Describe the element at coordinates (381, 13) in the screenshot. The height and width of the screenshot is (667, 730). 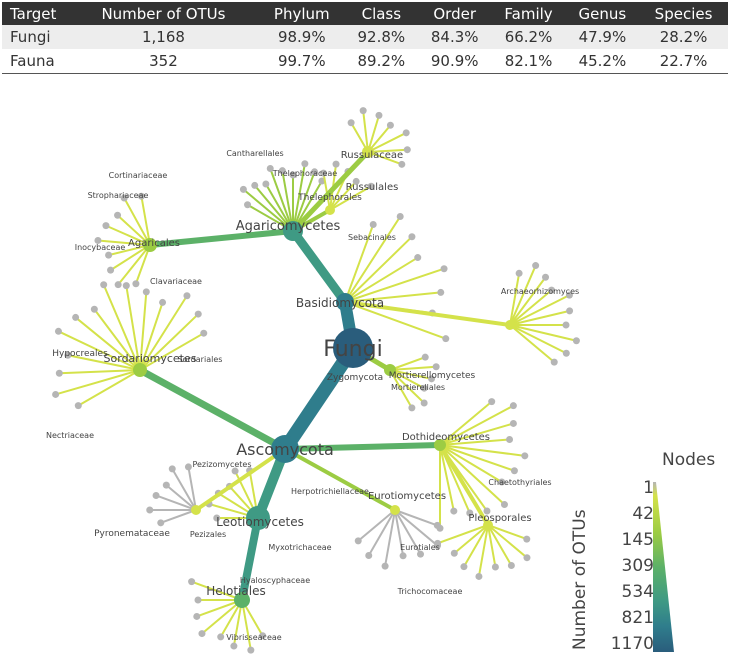
I see `column-header: Class` at that location.